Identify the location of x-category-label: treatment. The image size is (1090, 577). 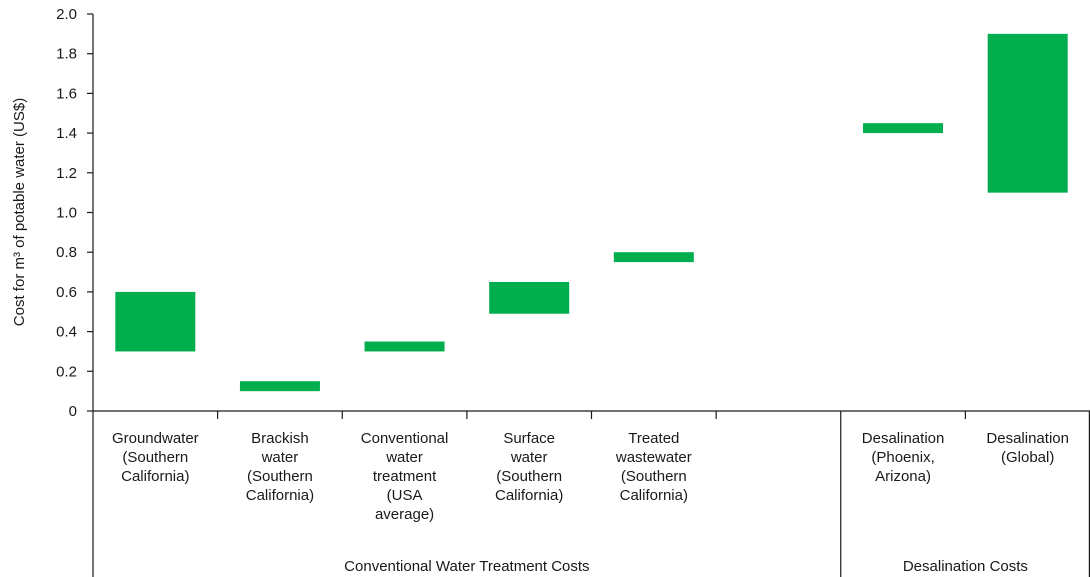
(405, 476).